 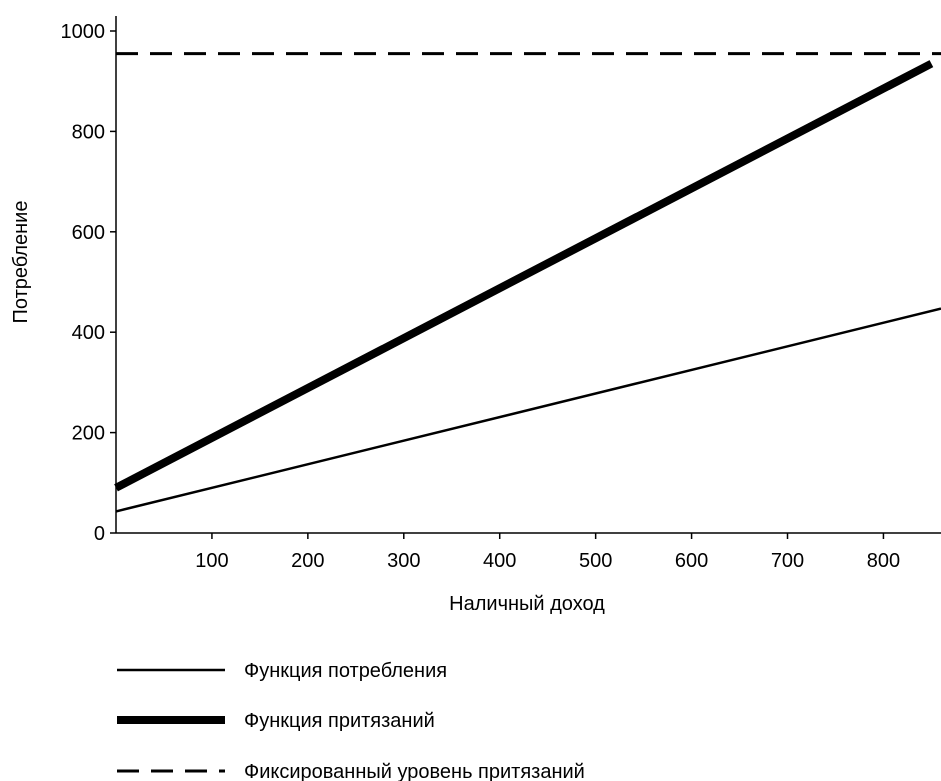 What do you see at coordinates (21, 262) in the screenshot?
I see `y-axis-title: Потребление` at bounding box center [21, 262].